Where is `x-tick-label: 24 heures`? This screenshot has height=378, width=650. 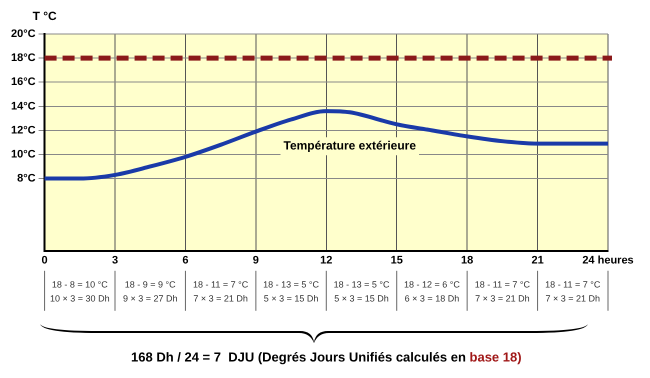 x-tick-label: 24 heures is located at coordinates (608, 260).